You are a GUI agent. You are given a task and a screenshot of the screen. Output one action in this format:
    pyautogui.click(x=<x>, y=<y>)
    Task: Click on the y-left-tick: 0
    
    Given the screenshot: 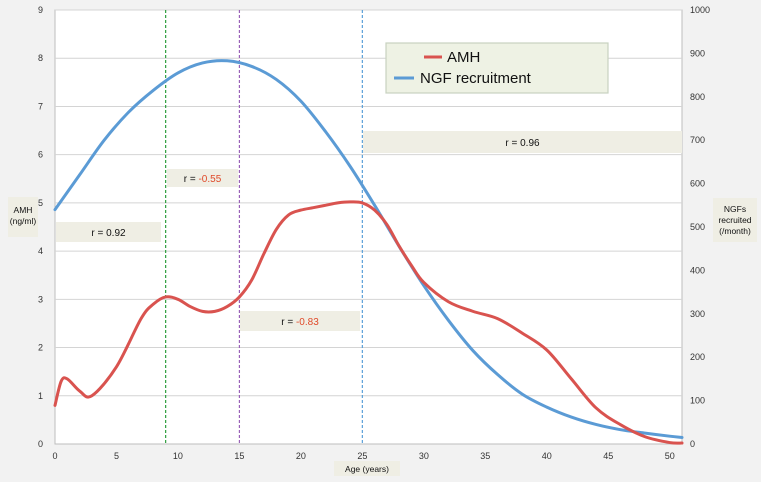 What is the action you would take?
    pyautogui.click(x=40, y=444)
    